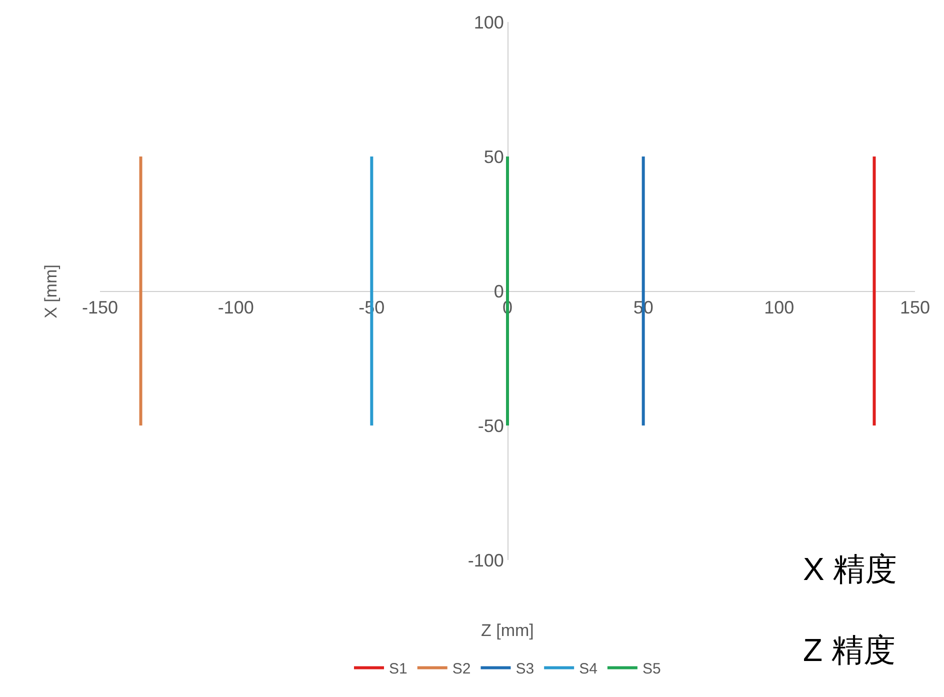 The width and height of the screenshot is (944, 697). Describe the element at coordinates (850, 569) in the screenshot. I see `annotation: X 精度` at that location.